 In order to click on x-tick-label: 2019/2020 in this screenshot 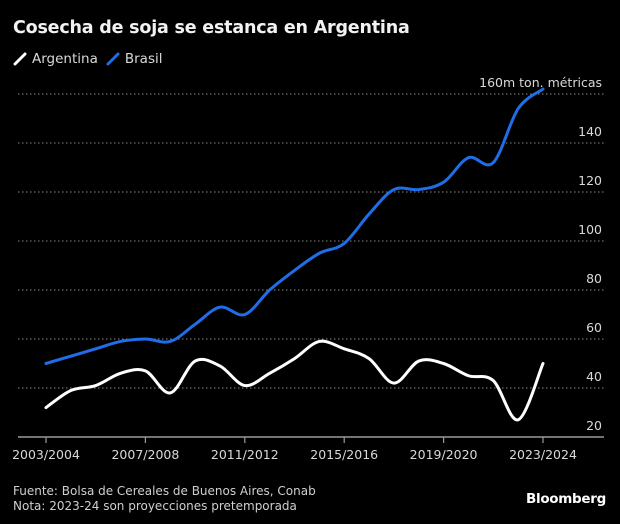, I will do `click(444, 454)`.